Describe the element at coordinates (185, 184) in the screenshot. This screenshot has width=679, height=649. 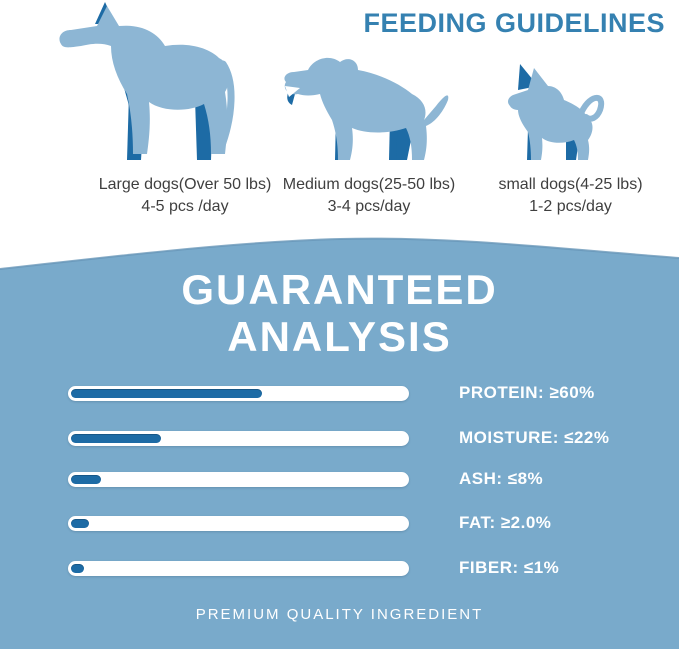
I see `large-dog-caption-line1: Large dogs(Over 50 lbs)` at that location.